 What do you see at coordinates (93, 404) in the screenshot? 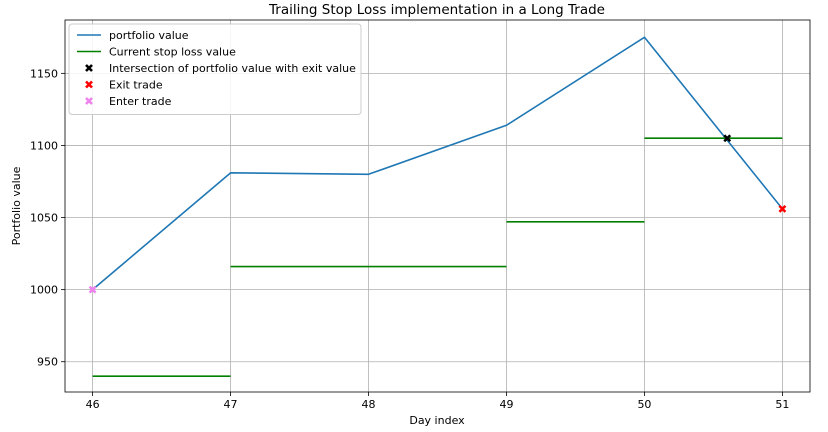
I see `x-tick-label: 46` at bounding box center [93, 404].